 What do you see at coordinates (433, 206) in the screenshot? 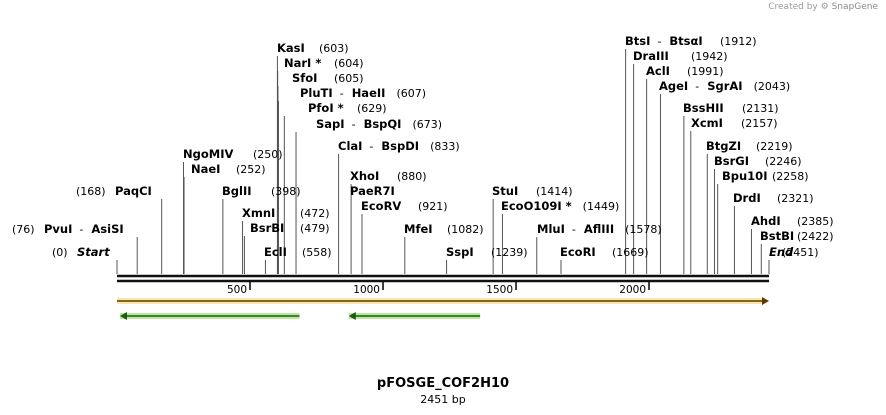
I see `site-position-ecorv: (921)` at bounding box center [433, 206].